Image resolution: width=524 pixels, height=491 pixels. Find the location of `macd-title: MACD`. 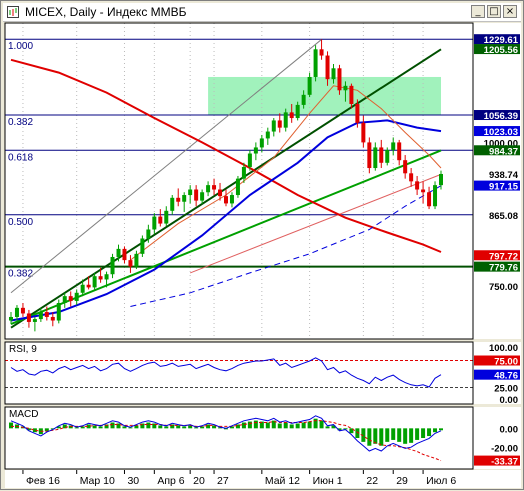

macd-title: MACD is located at coordinates (23, 414).